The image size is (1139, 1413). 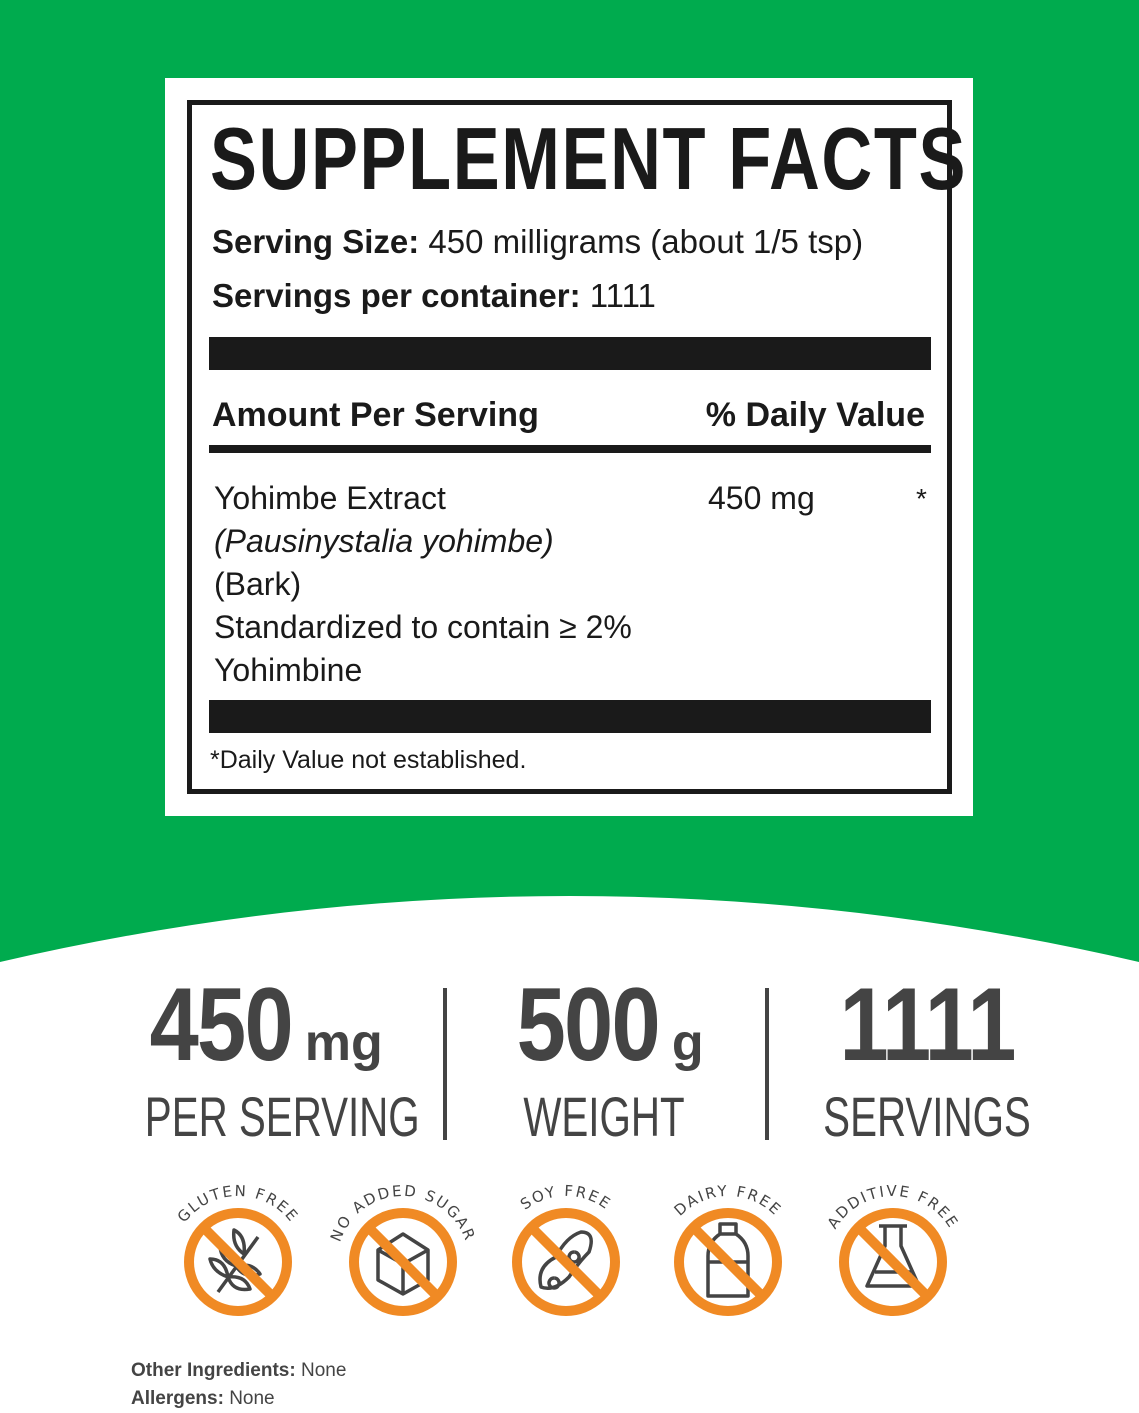 What do you see at coordinates (589, 158) in the screenshot?
I see `facts-title: SUPPLEMENT FACTS` at bounding box center [589, 158].